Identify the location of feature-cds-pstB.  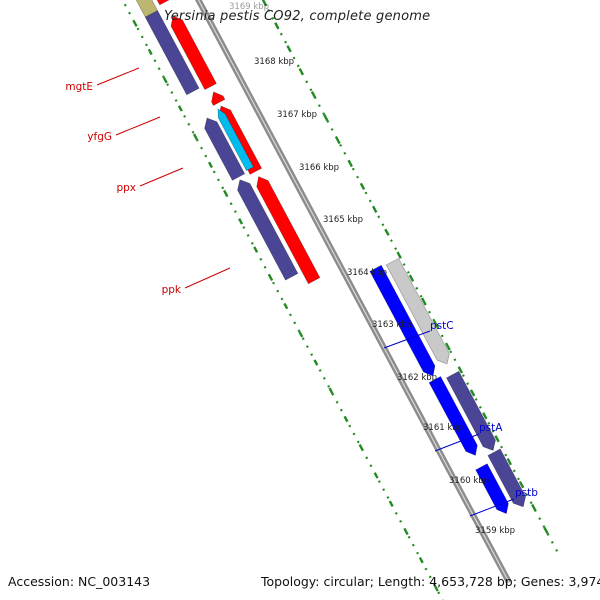
(492, 489).